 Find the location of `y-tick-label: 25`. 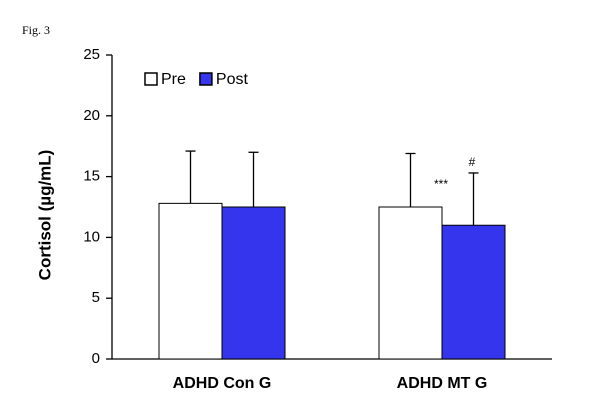

y-tick-label: 25 is located at coordinates (91, 54).